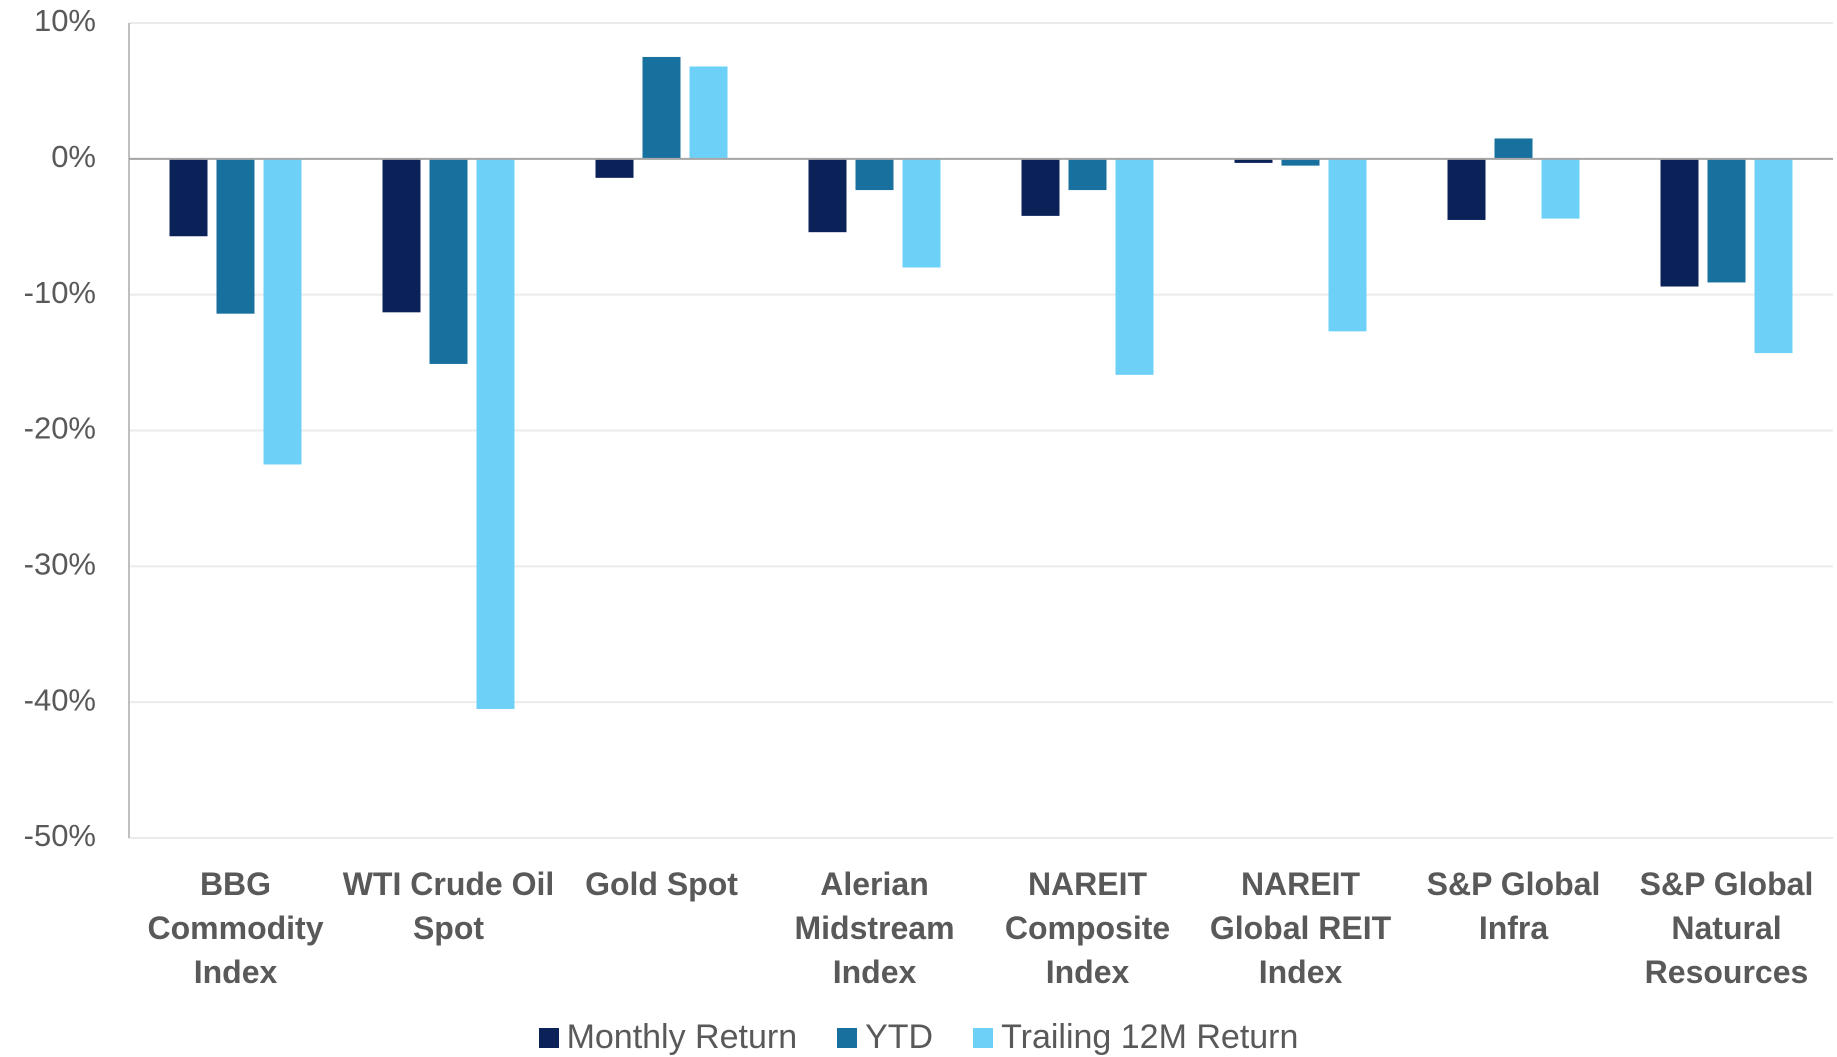 The width and height of the screenshot is (1837, 1057). What do you see at coordinates (73, 156) in the screenshot?
I see `y-tick-label: 0%` at bounding box center [73, 156].